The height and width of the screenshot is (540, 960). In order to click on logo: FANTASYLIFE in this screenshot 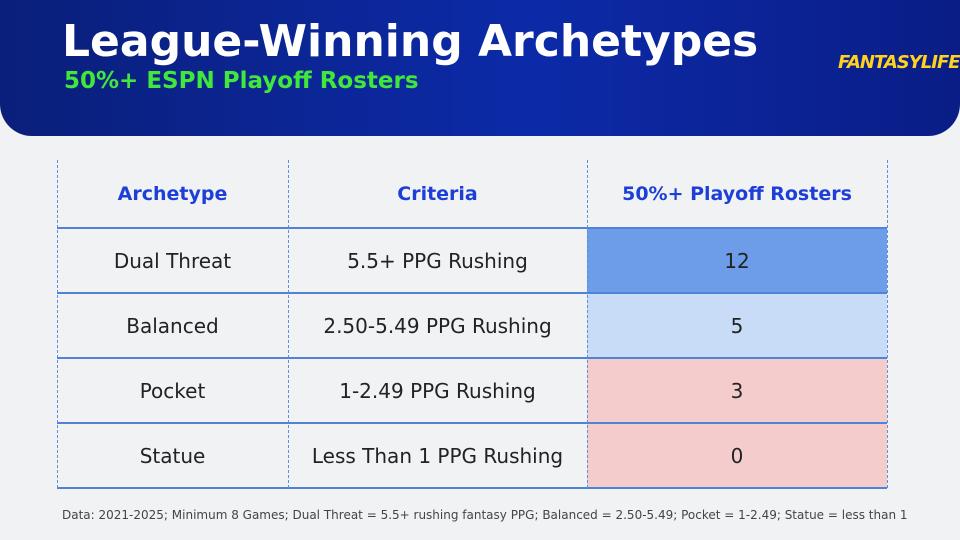, I will do `click(899, 62)`.